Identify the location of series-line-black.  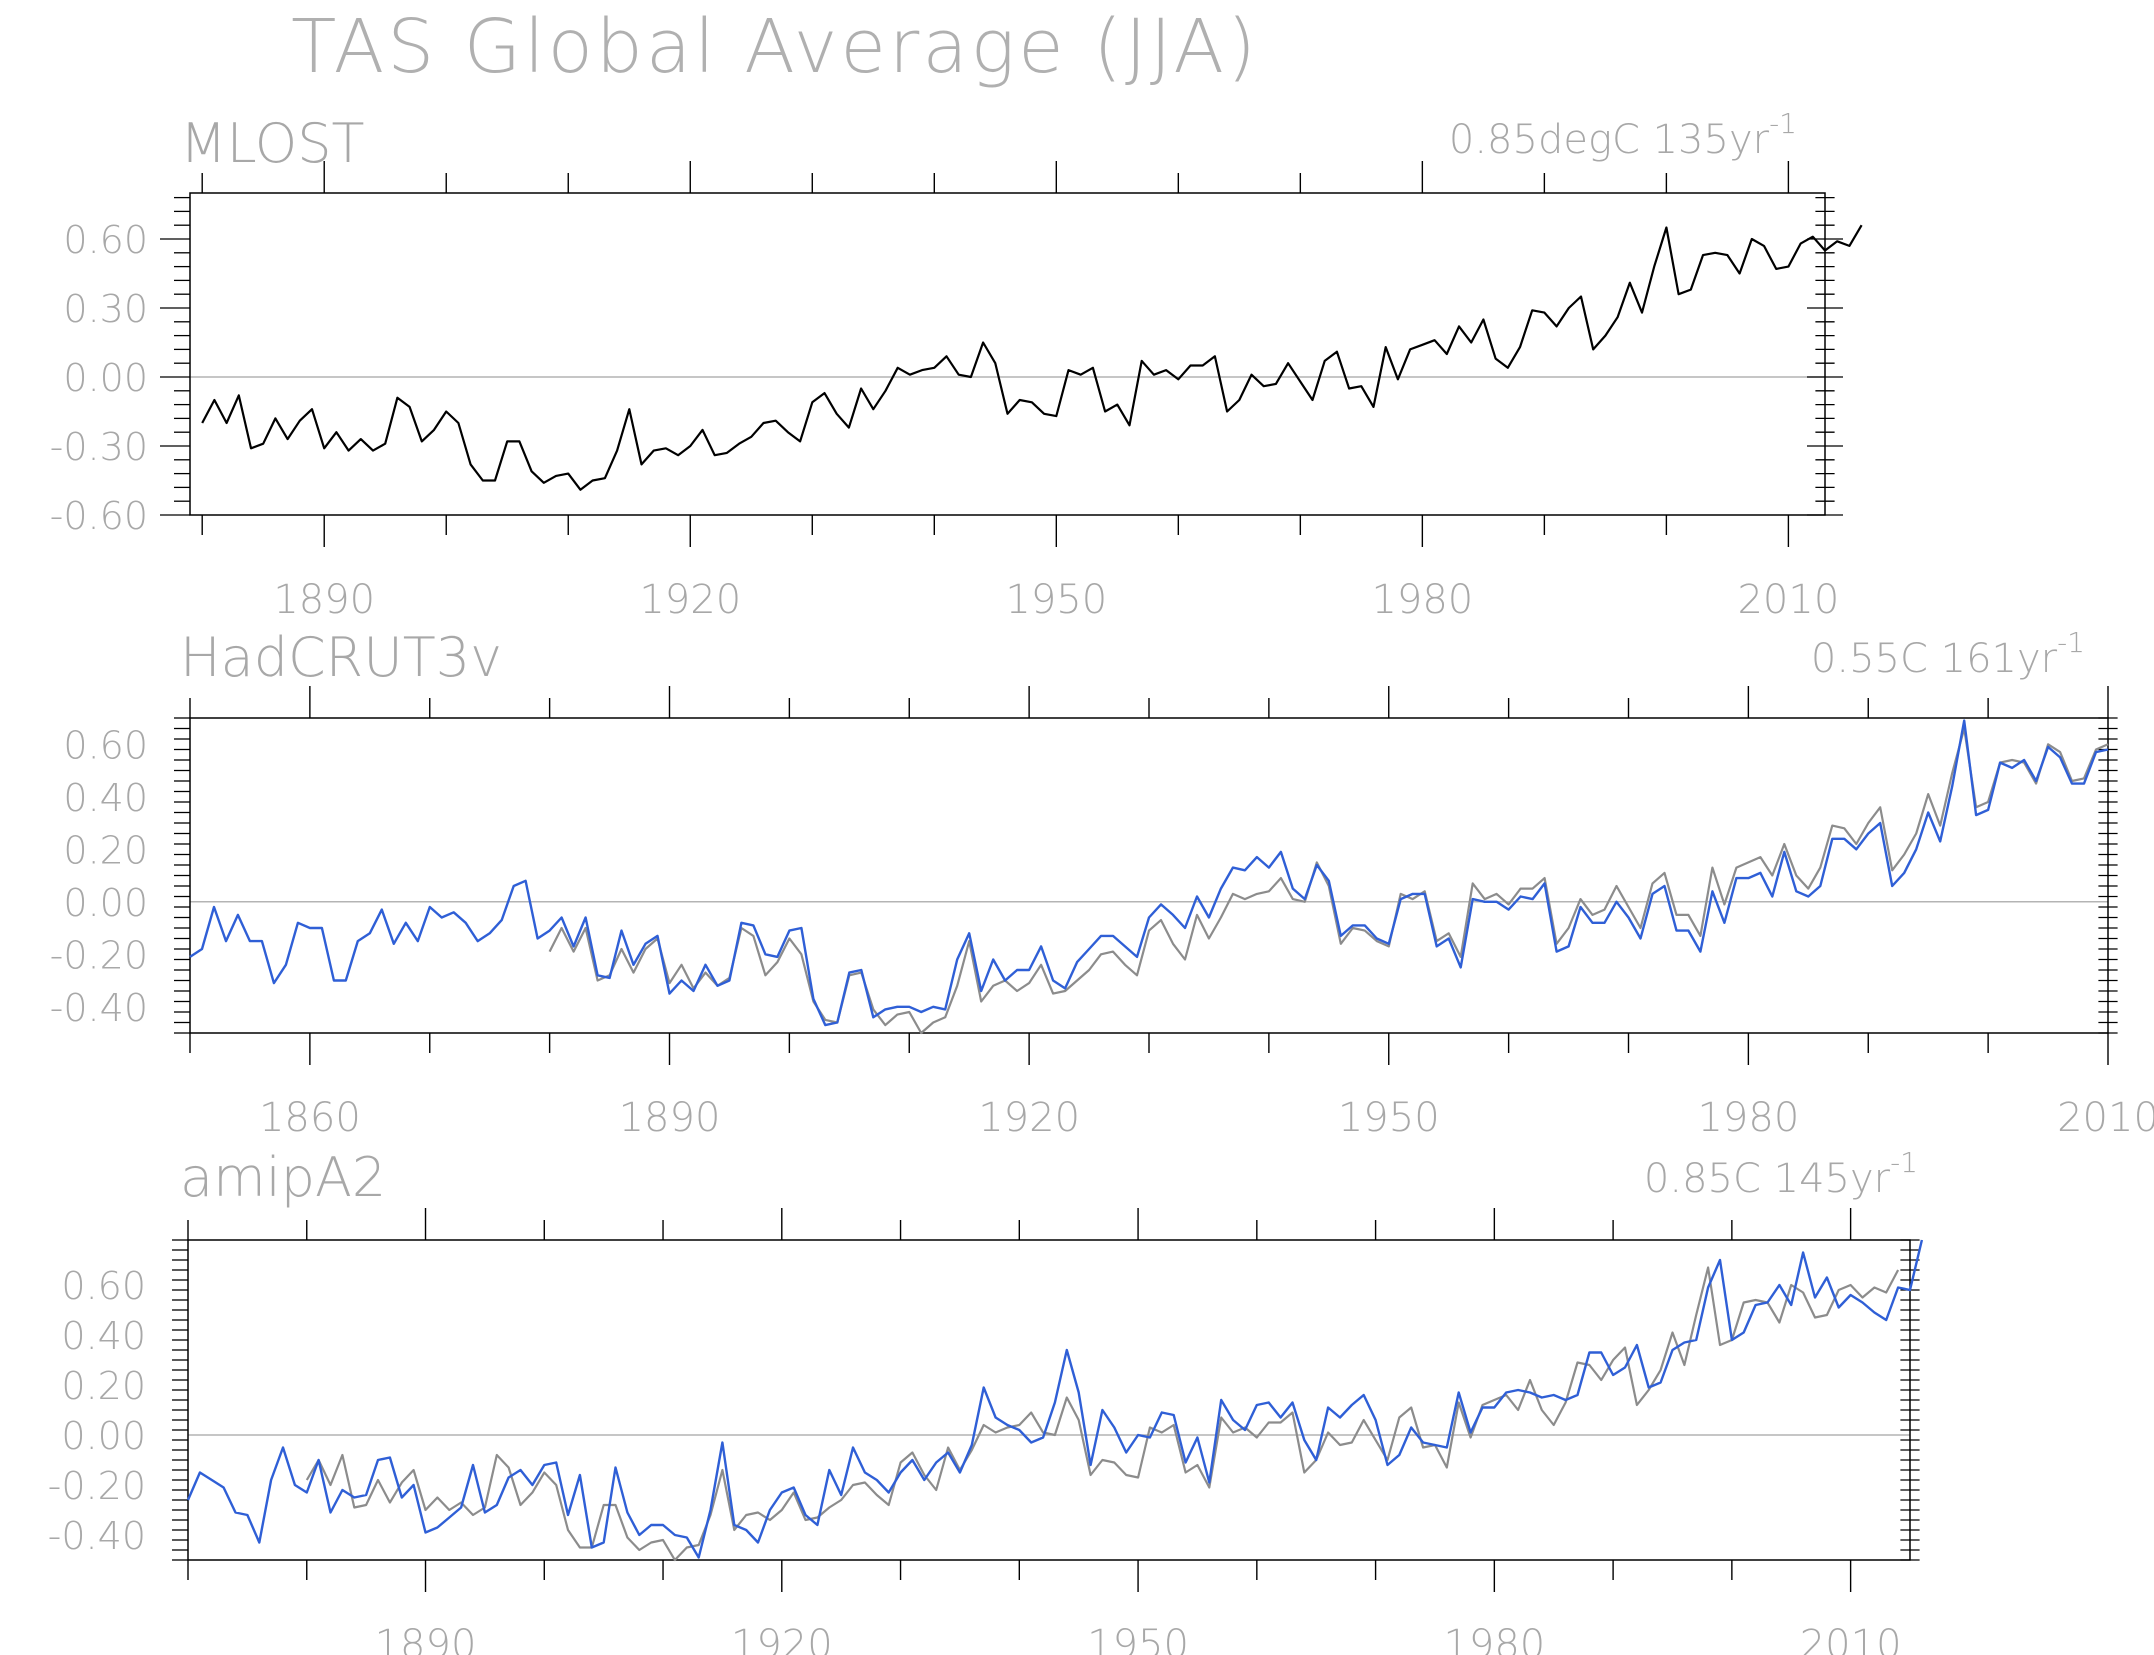
(1032, 357).